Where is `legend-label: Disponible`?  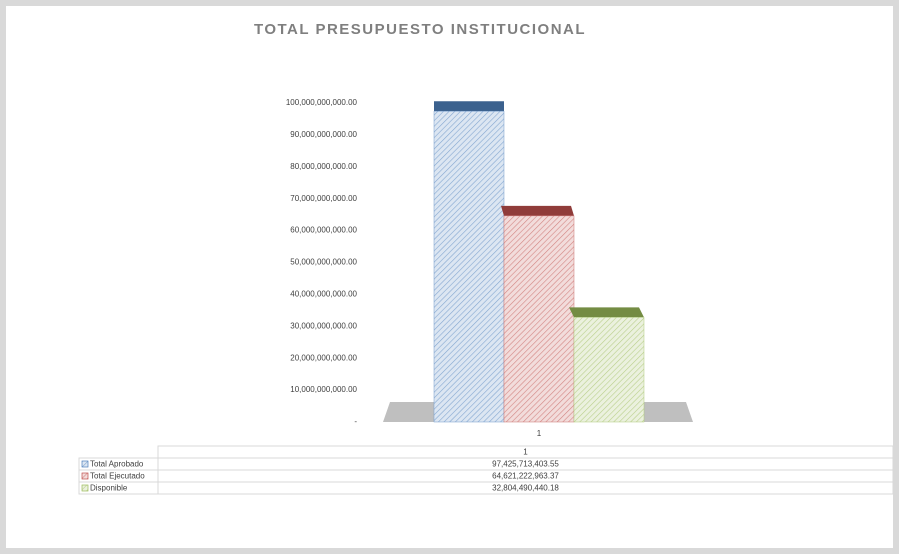 legend-label: Disponible is located at coordinates (109, 488).